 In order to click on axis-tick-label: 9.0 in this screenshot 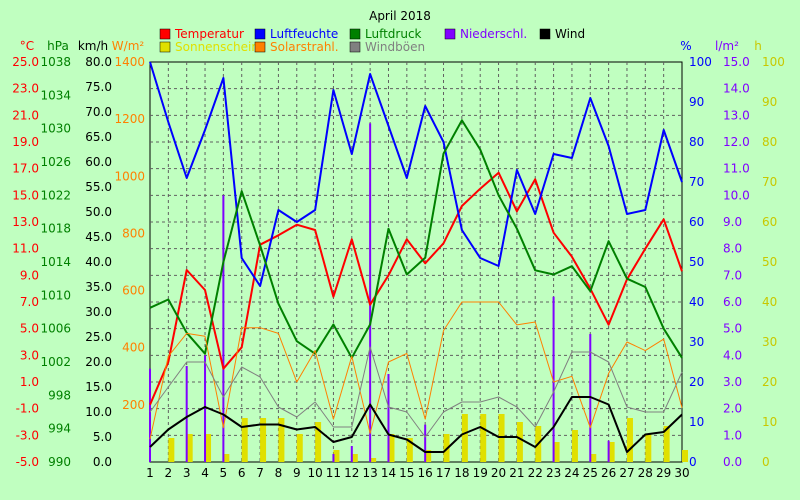, I will do `click(29, 275)`.